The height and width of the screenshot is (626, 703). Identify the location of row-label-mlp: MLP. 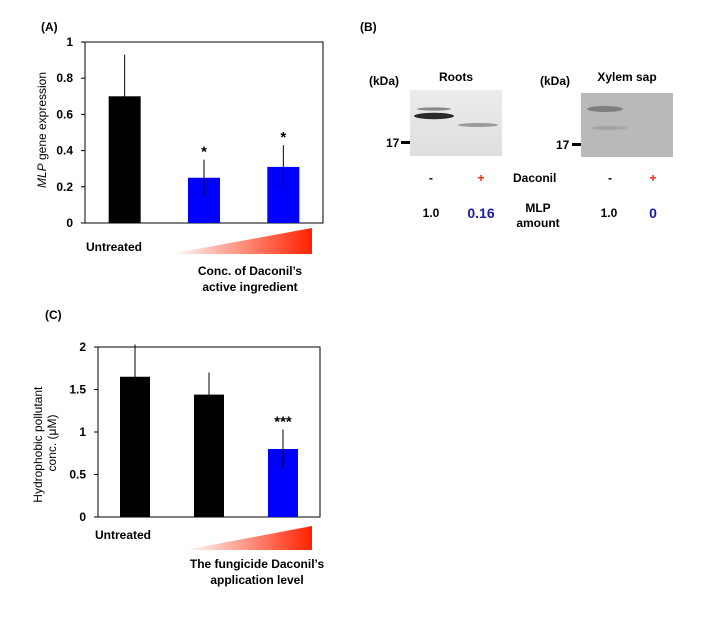
(538, 208).